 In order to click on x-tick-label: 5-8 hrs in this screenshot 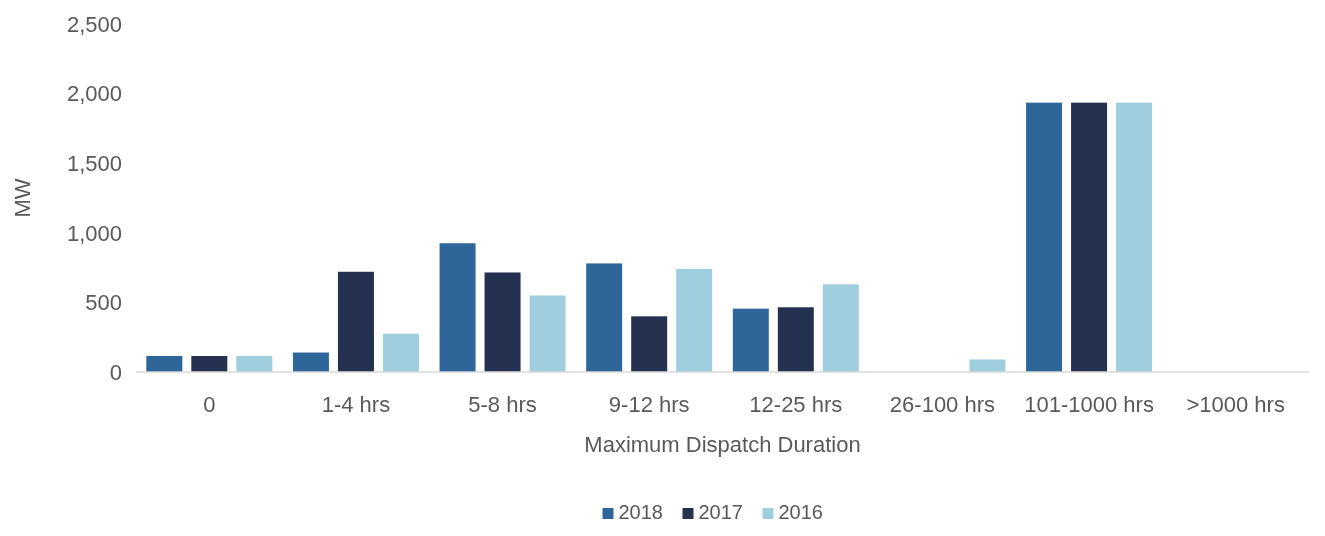, I will do `click(502, 404)`.